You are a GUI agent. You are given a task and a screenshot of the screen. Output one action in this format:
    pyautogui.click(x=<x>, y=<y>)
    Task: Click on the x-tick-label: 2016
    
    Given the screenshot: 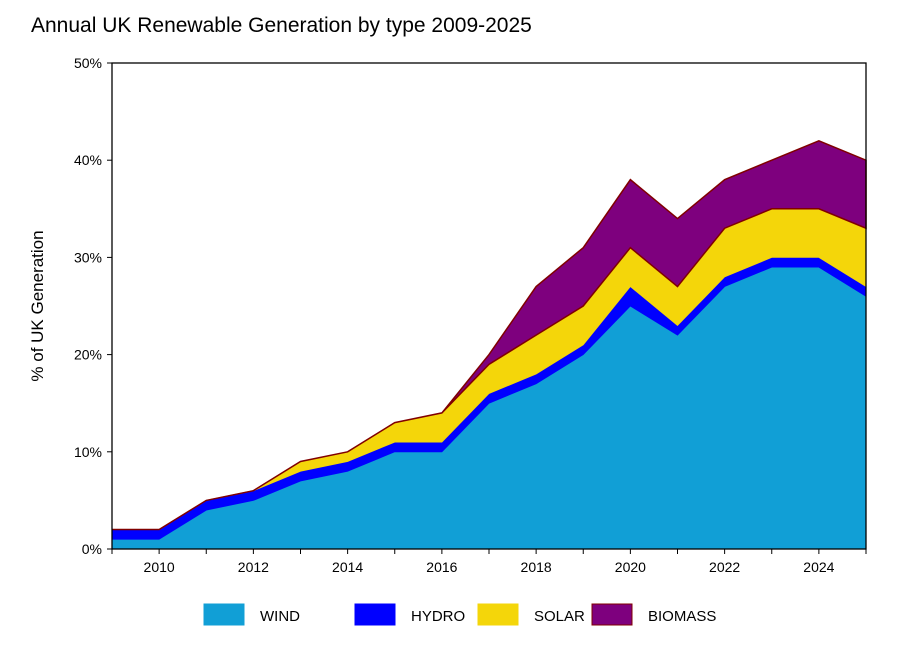 What is the action you would take?
    pyautogui.click(x=441, y=567)
    